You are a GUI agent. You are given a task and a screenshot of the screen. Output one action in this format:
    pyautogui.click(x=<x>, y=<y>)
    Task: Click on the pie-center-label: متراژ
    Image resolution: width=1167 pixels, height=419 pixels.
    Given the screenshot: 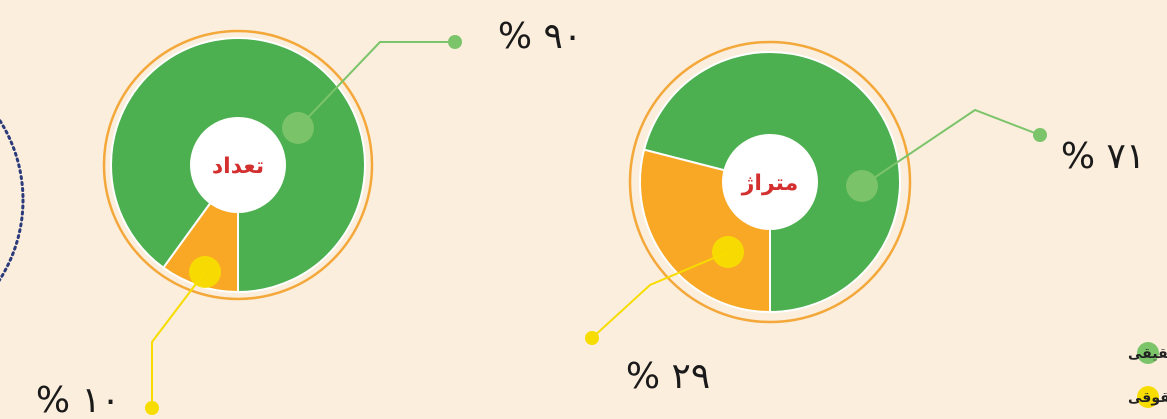 What is the action you would take?
    pyautogui.click(x=770, y=183)
    